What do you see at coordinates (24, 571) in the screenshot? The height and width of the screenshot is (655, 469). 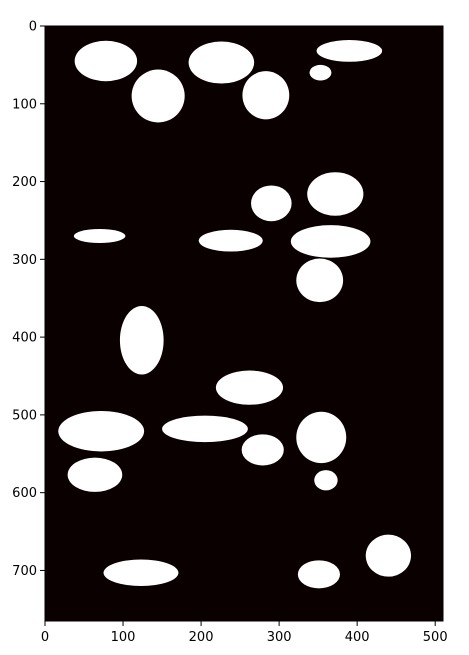 I see `y-tick-label: 700` at bounding box center [24, 571].